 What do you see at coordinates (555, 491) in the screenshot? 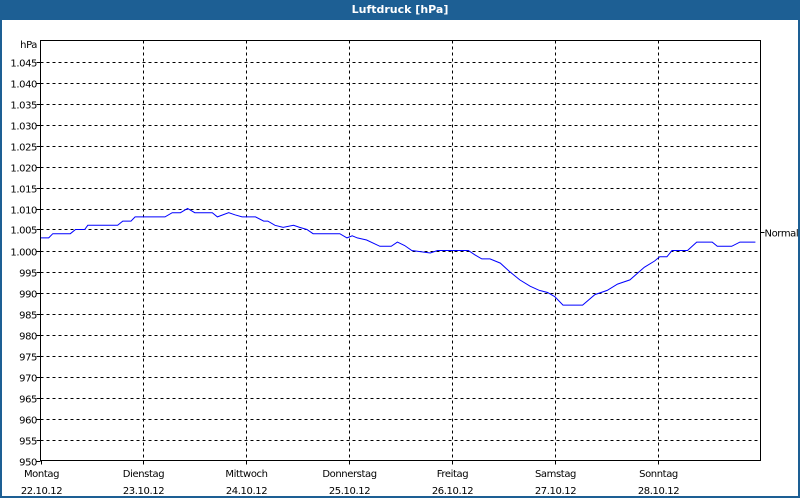
I see `x-tick-date: 27.10.12` at bounding box center [555, 491].